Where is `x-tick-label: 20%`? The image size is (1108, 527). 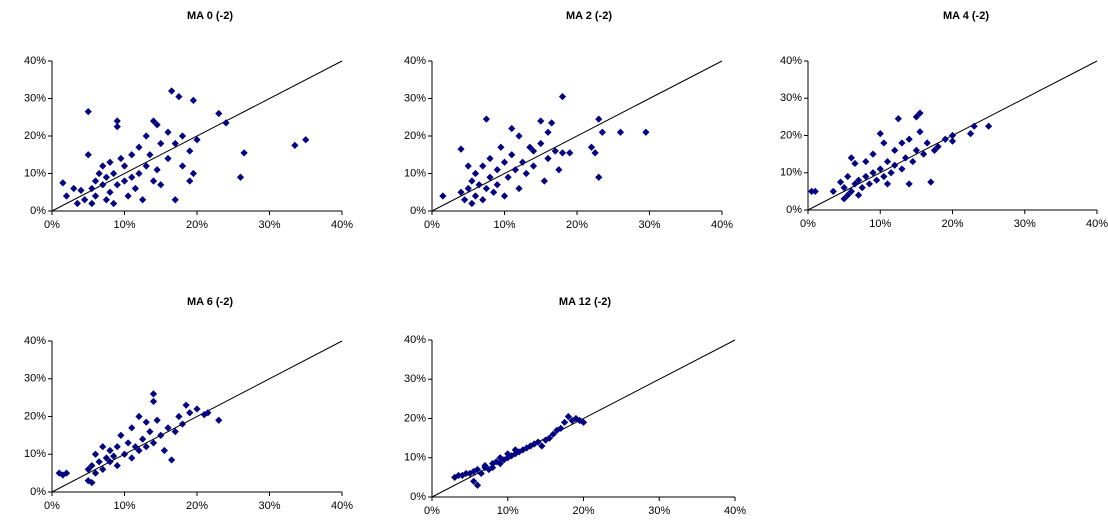 x-tick-label: 20% is located at coordinates (197, 506).